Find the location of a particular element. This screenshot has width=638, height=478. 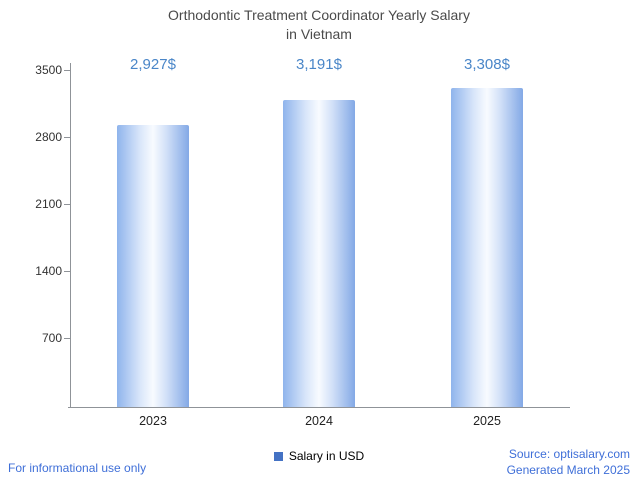

disclaimer-text: For informational use only is located at coordinates (77, 468).